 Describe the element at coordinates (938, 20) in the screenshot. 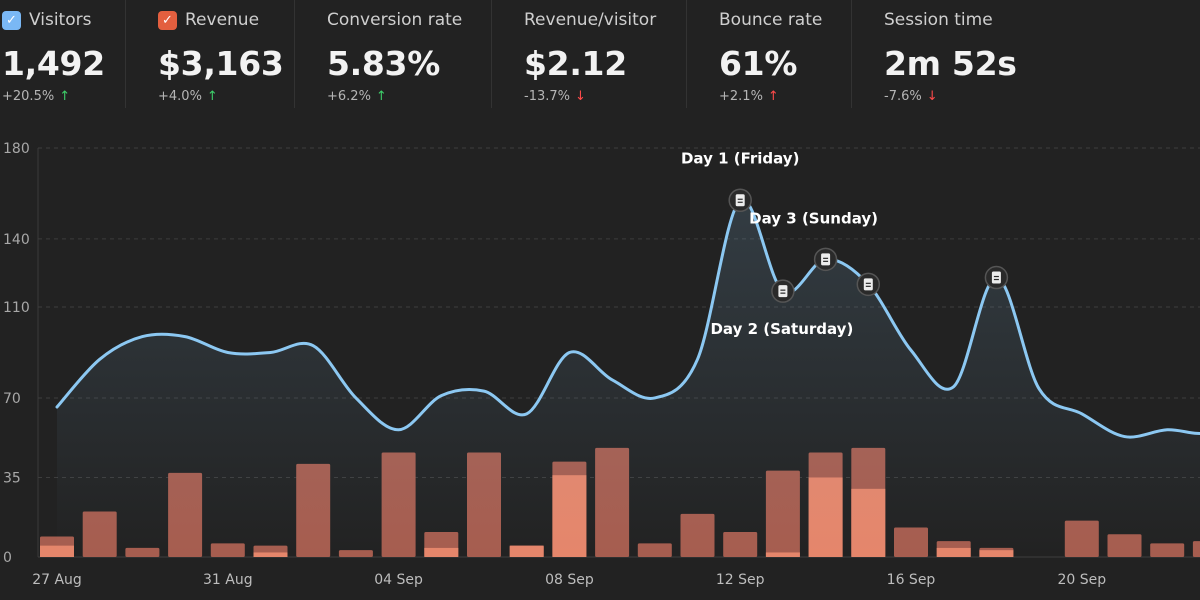

I see `metric-label: Session time` at that location.